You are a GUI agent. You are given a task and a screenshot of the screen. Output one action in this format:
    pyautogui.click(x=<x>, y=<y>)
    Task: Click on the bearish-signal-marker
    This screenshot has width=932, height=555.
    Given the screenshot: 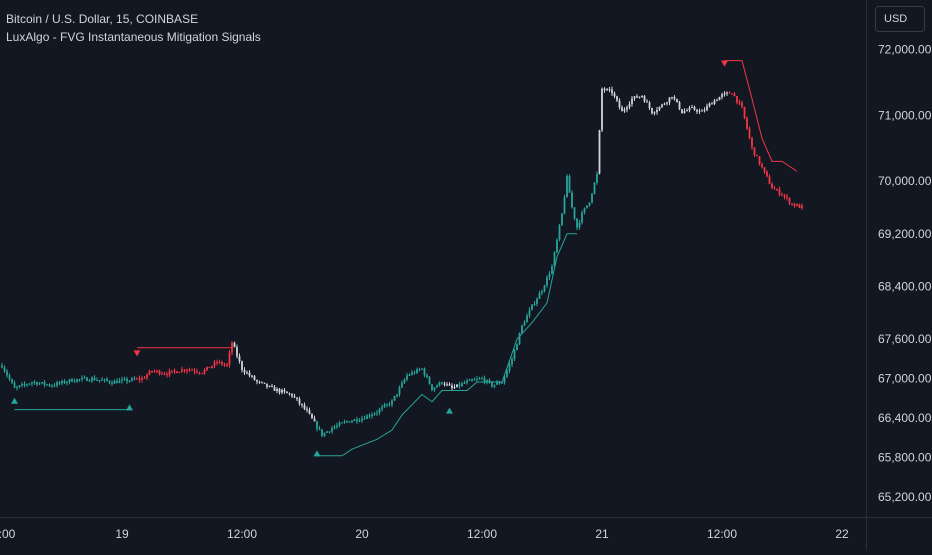 What is the action you would take?
    pyautogui.click(x=137, y=353)
    